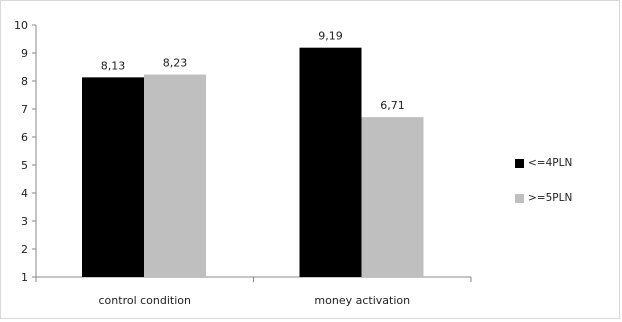  Describe the element at coordinates (550, 198) in the screenshot. I see `legend-label-series-2: >=5PLN` at that location.